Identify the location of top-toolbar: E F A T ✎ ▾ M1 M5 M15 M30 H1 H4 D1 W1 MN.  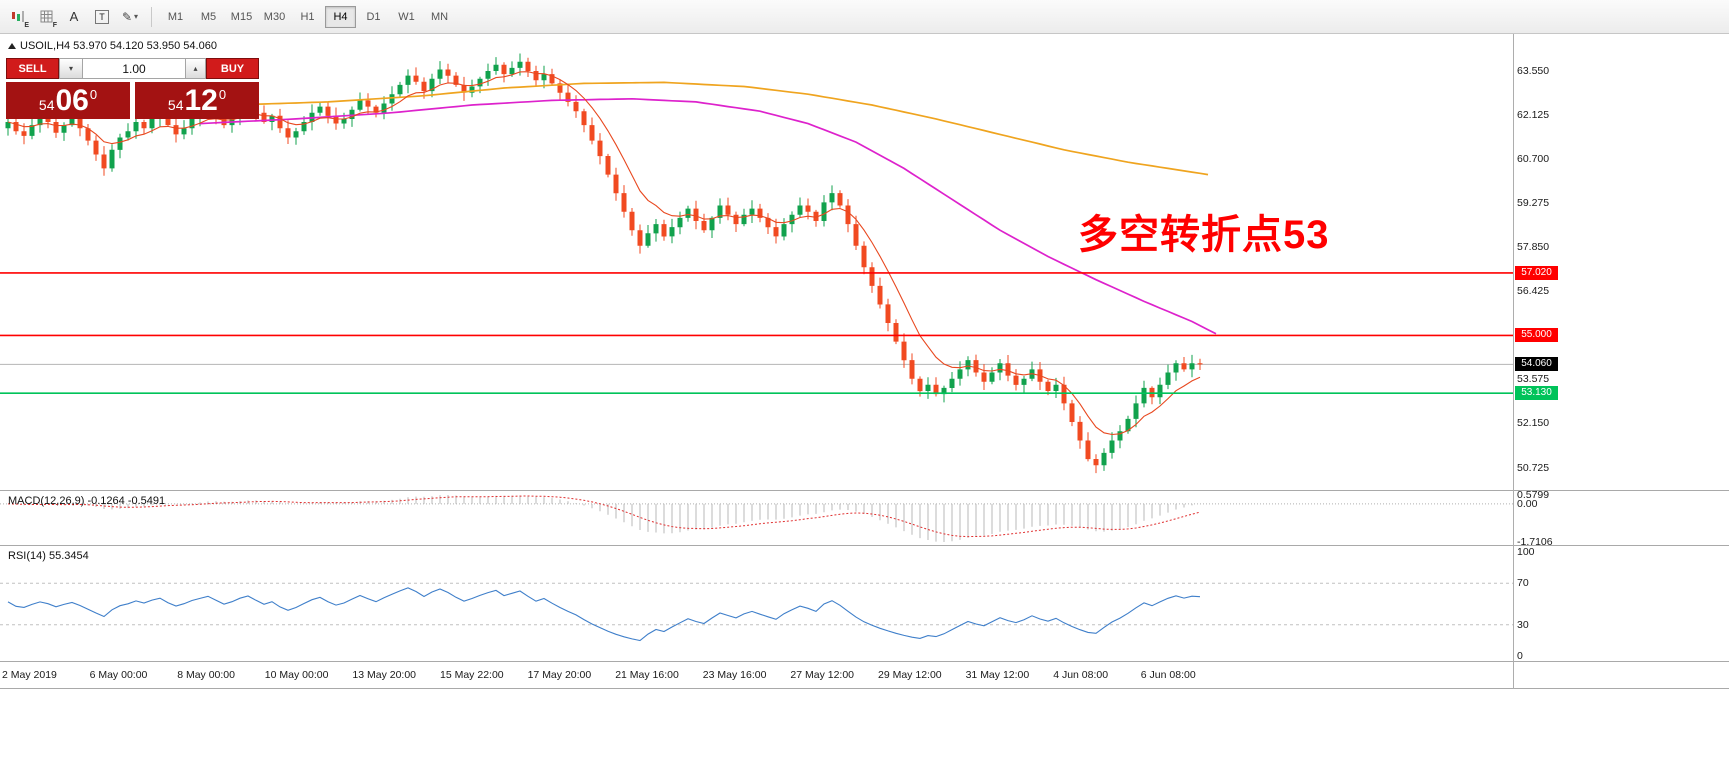
(864, 17).